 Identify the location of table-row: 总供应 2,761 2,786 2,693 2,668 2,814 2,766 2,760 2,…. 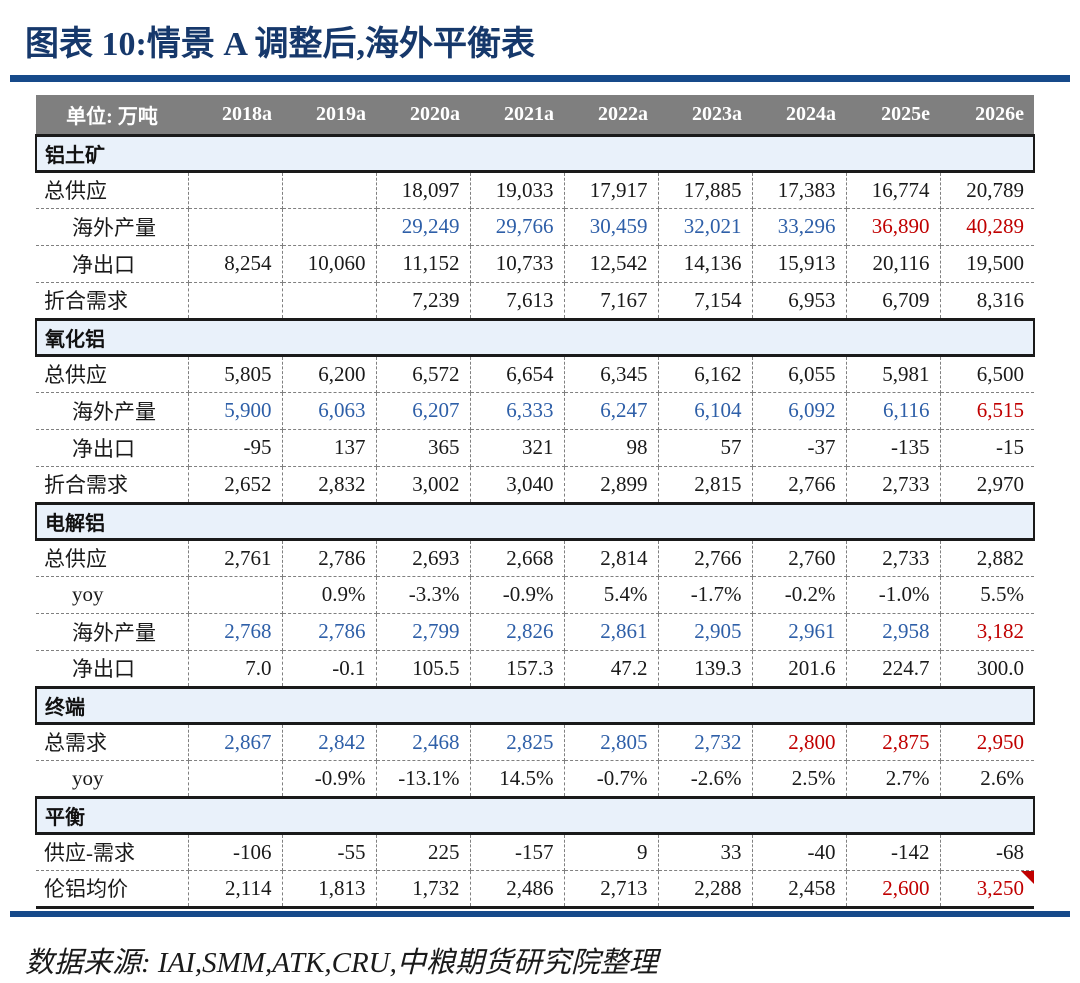
(535, 558).